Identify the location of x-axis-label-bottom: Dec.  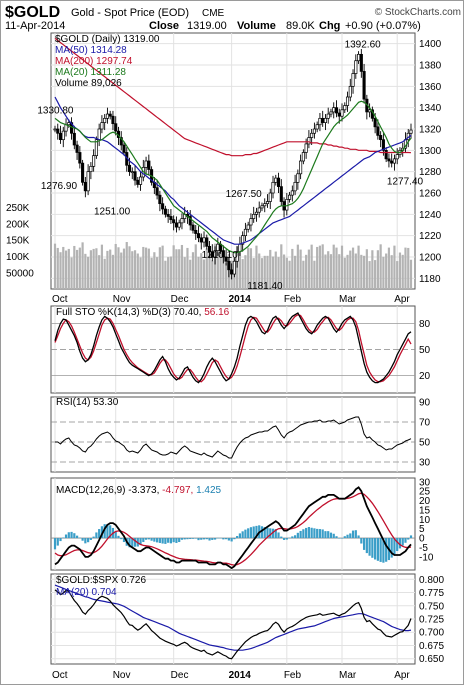
(180, 675).